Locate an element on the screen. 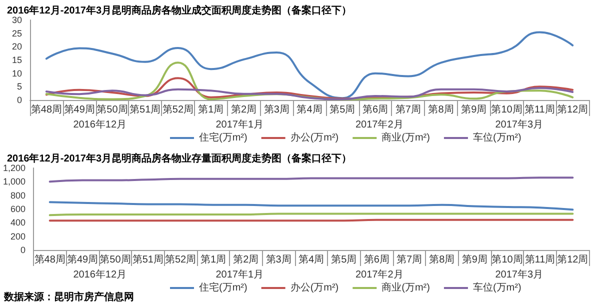  y-tick-label: 30 is located at coordinates (17, 20).